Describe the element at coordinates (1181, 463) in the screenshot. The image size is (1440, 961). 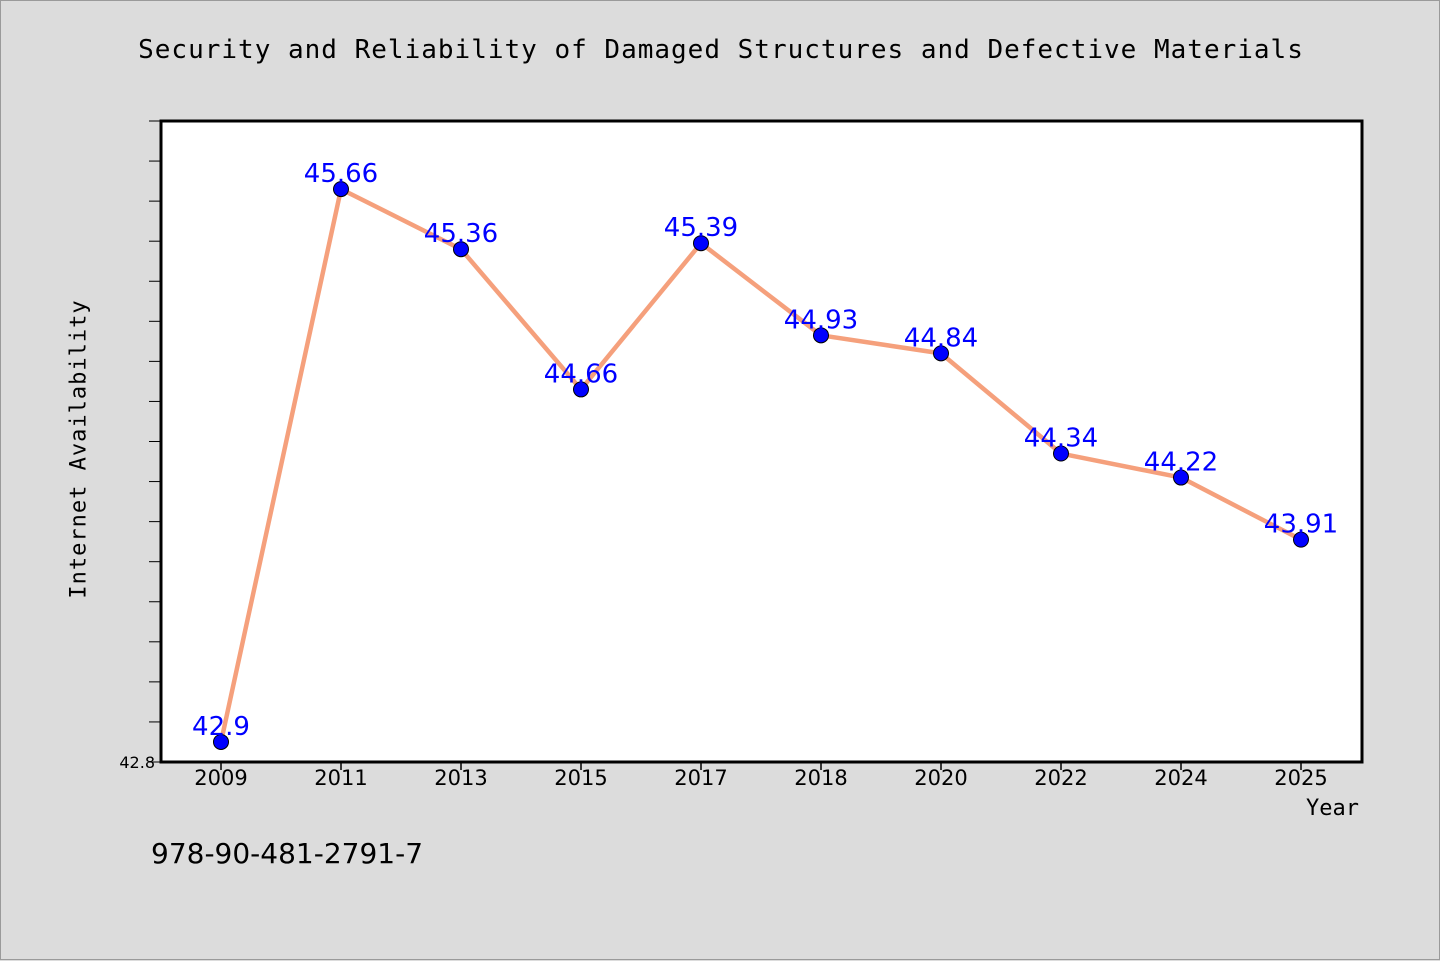
I see `data-label: 44.22` at that location.